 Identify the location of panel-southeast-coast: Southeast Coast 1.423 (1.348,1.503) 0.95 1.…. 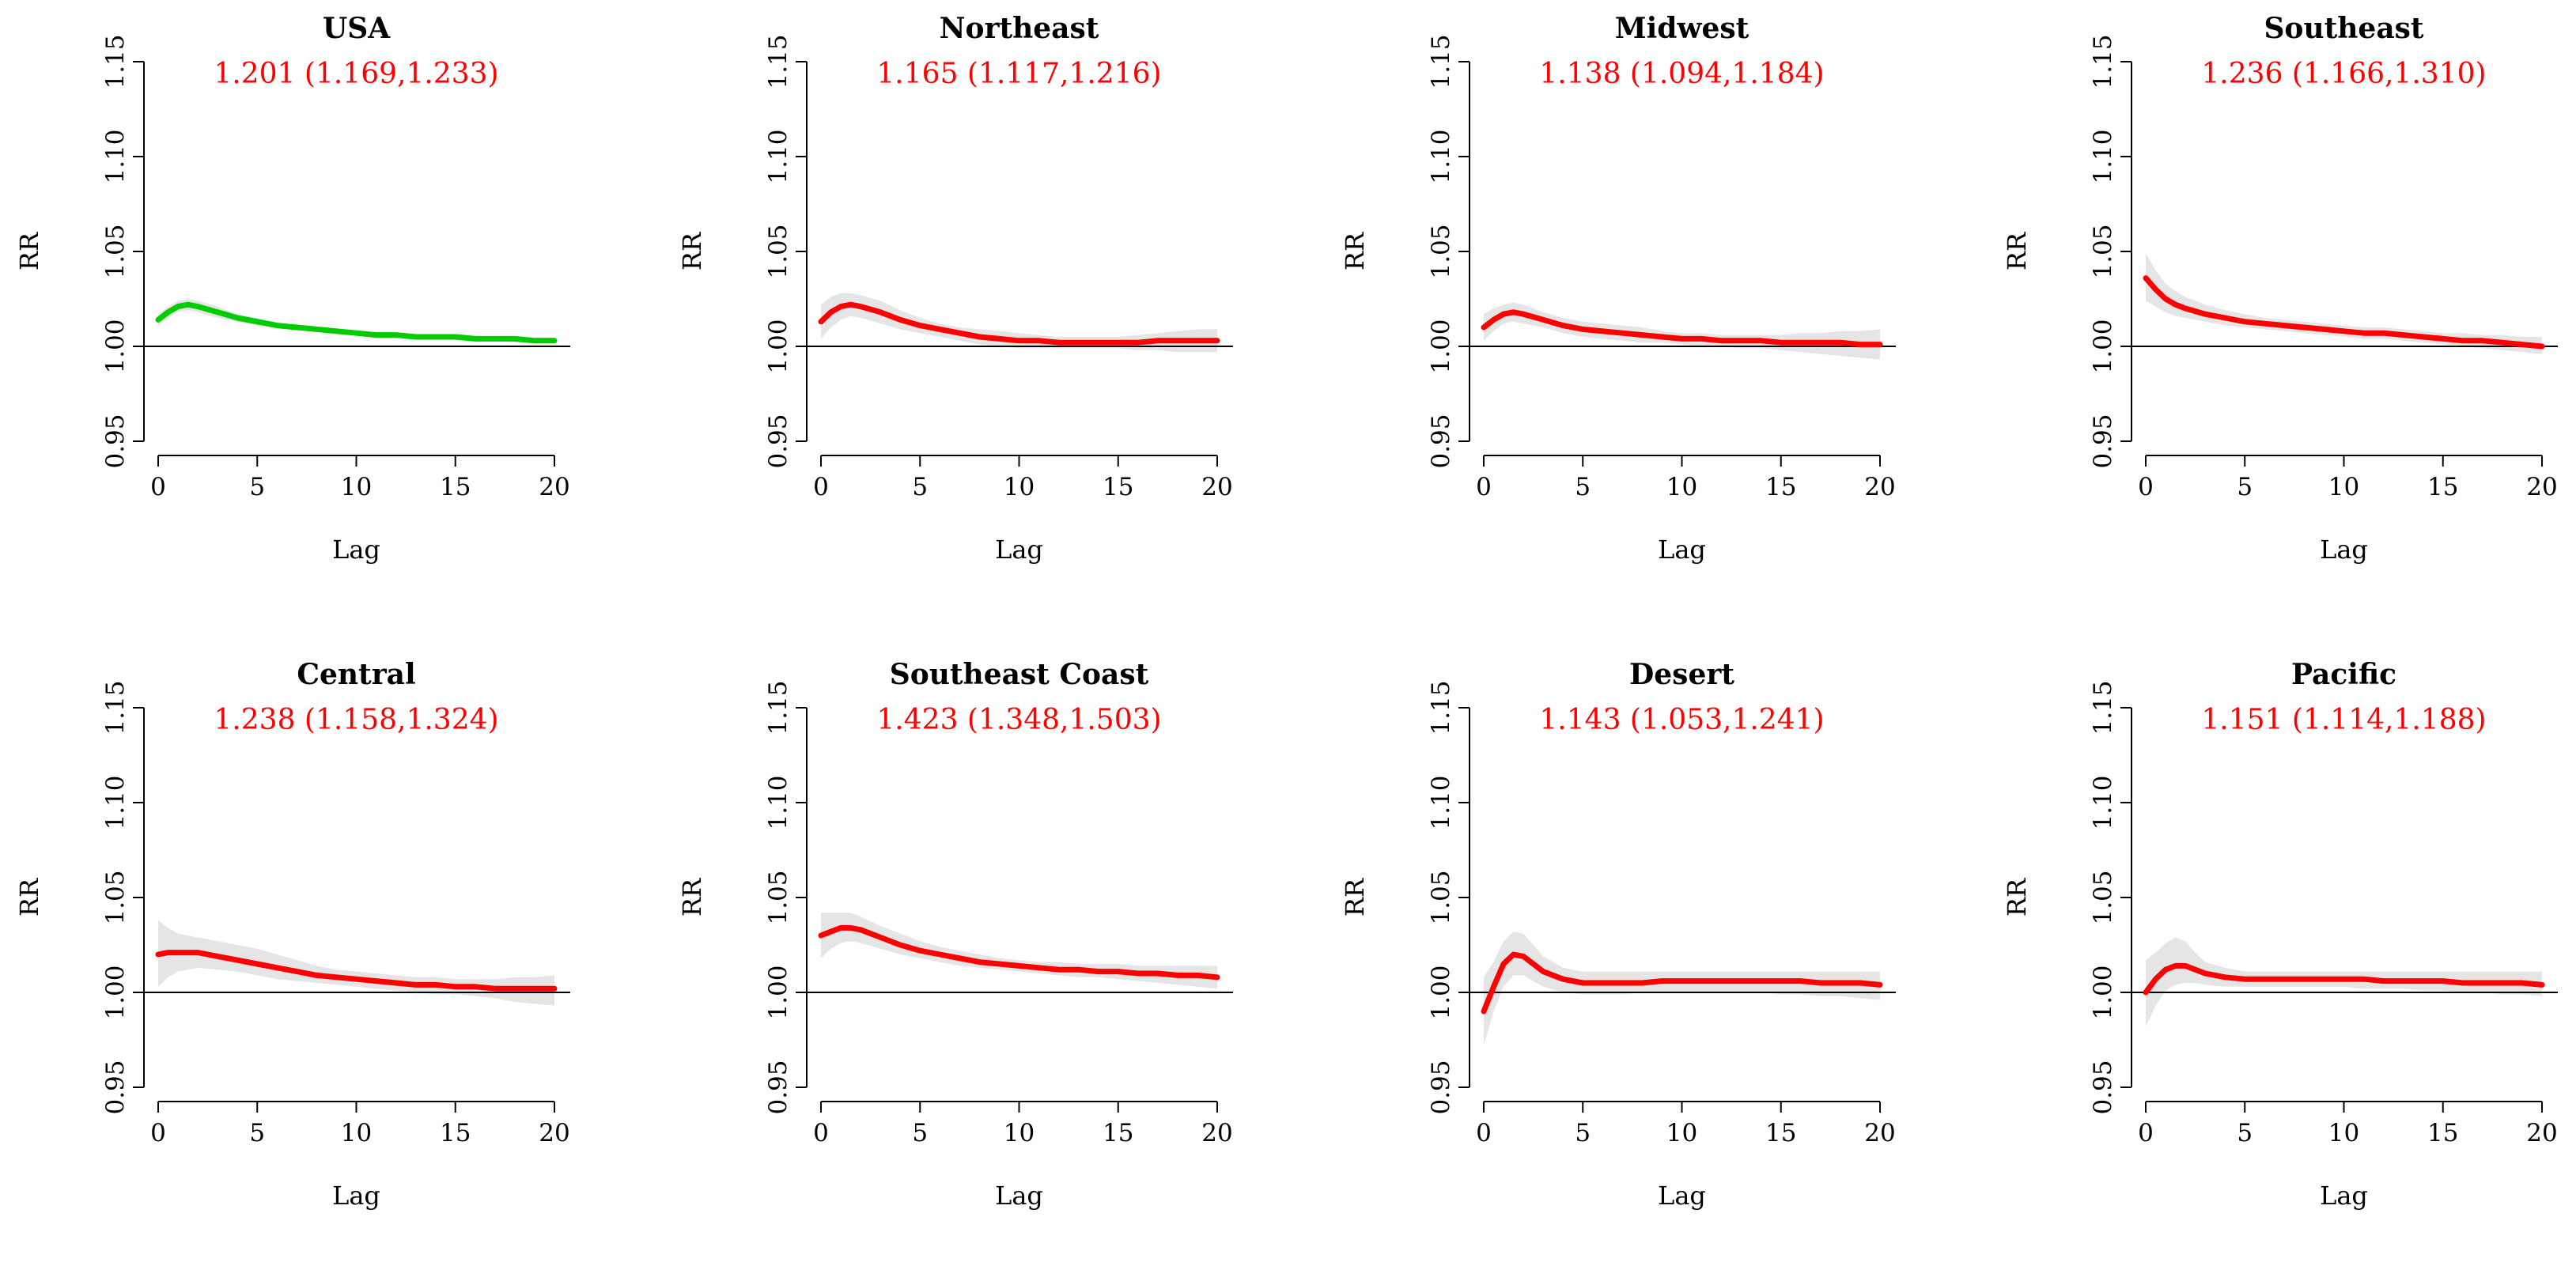
(955, 934).